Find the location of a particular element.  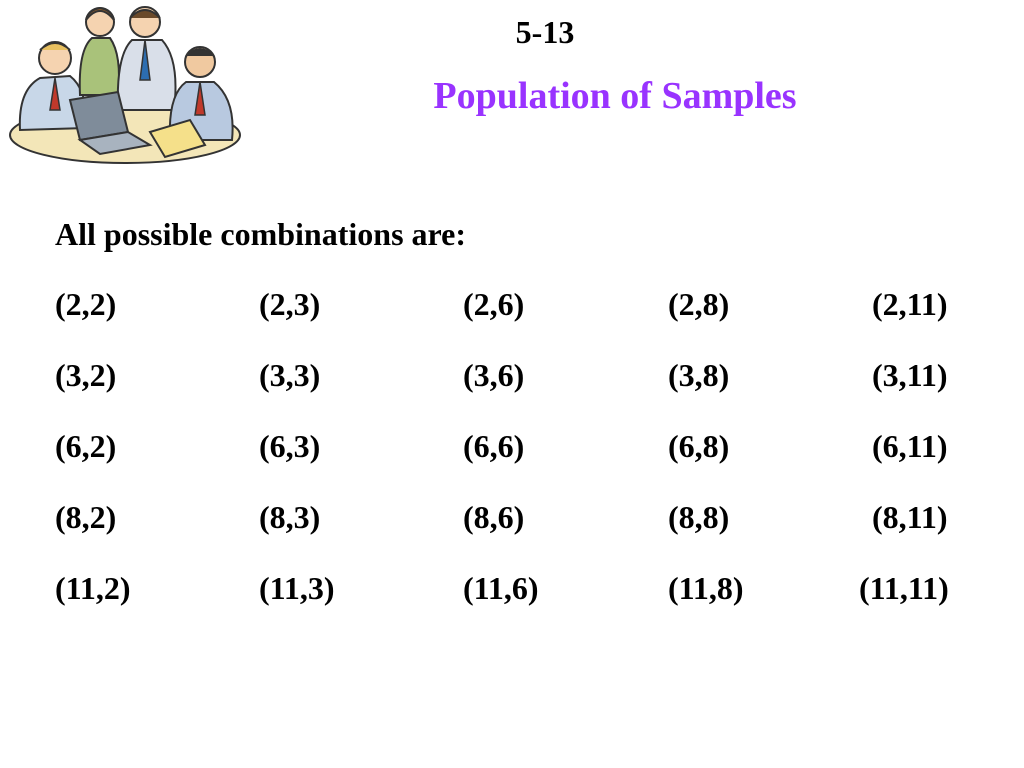

combination-cell: (11,11) is located at coordinates (904, 588).